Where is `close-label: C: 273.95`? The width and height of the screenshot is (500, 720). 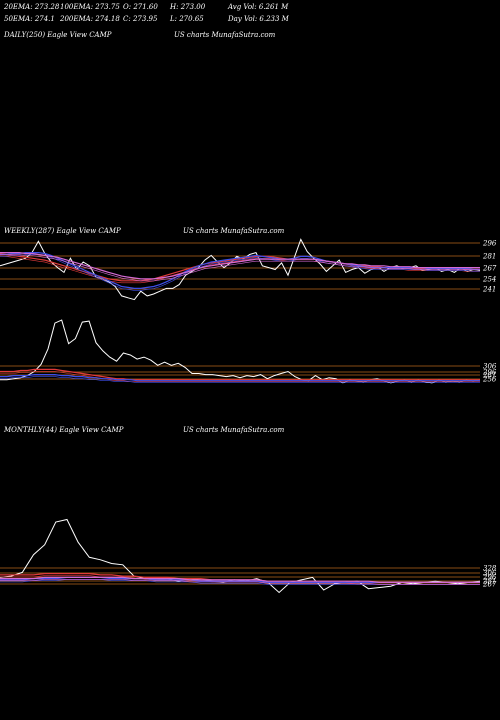 close-label: C: 273.95 is located at coordinates (140, 19).